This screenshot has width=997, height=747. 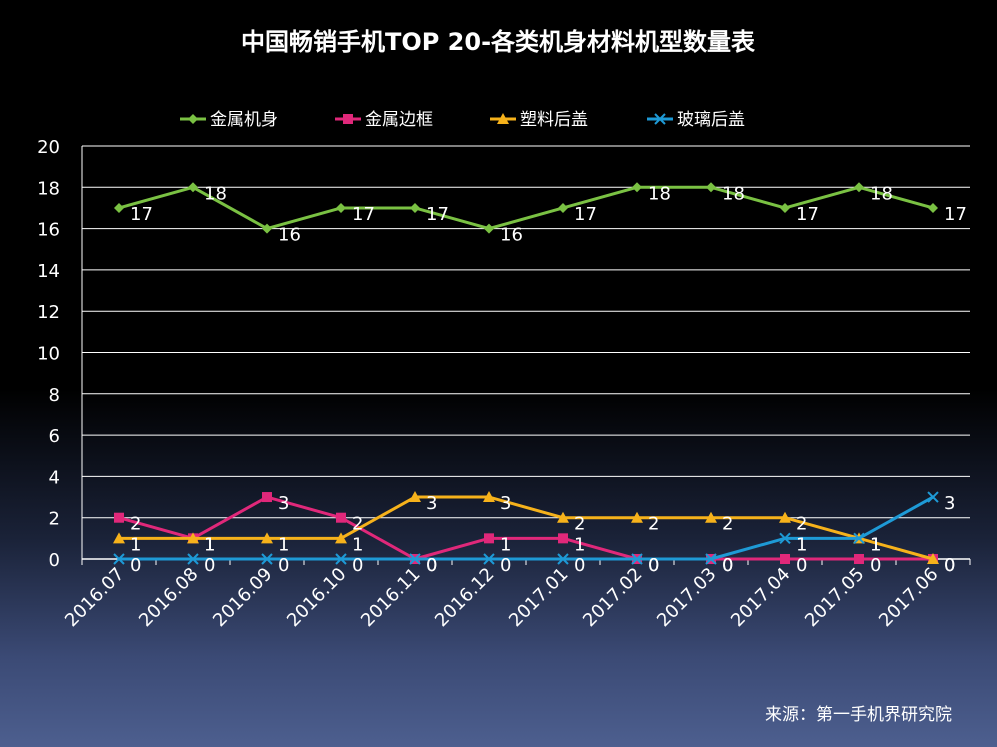 I want to click on chart-title: 中国畅销手机TOP 20-各类机身材料机型数量表, so click(x=498, y=42).